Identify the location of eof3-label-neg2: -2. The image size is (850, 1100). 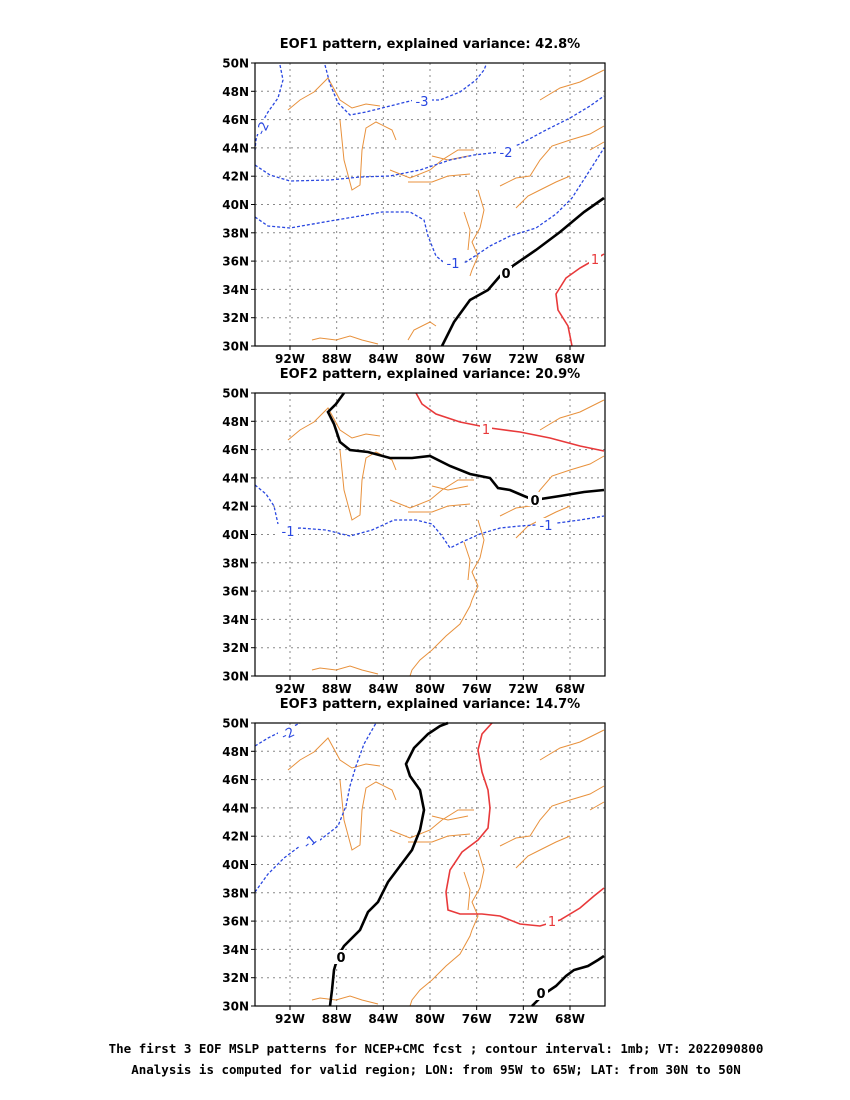
(288, 734).